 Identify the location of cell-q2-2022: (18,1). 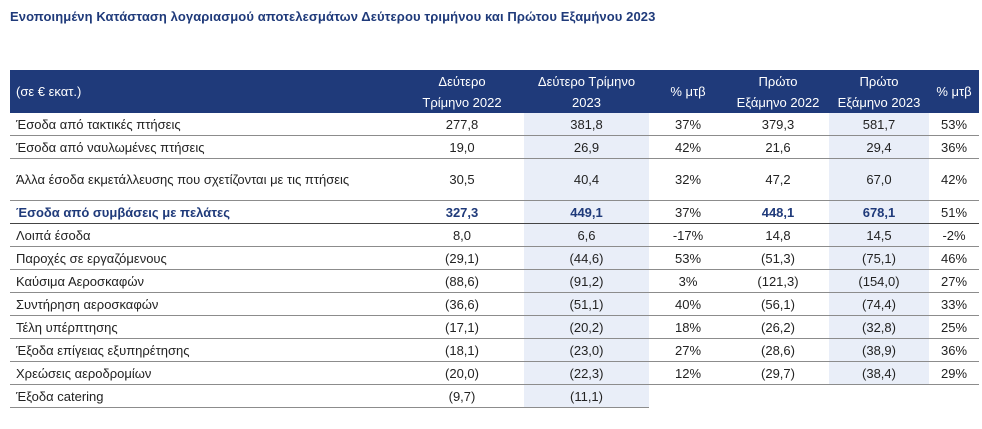
(462, 350).